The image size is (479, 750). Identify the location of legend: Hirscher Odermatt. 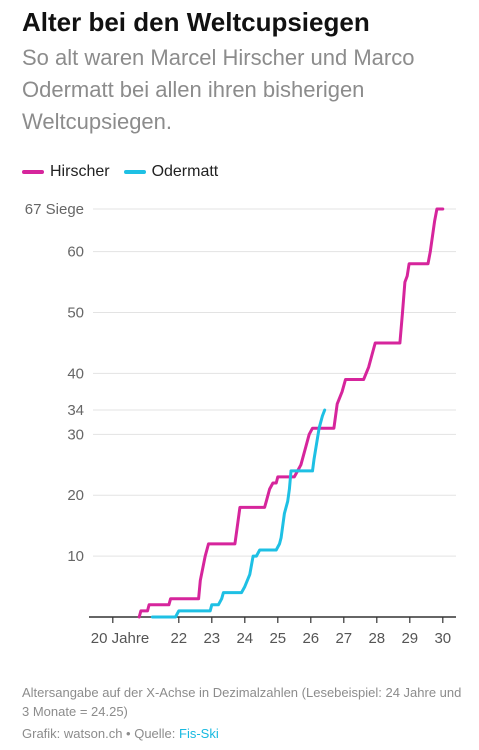
(127, 172).